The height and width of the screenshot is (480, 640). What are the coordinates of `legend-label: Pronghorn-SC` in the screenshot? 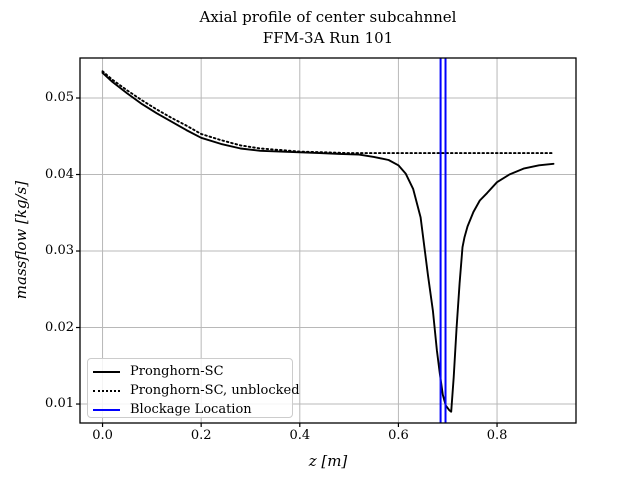 It's located at (177, 371).